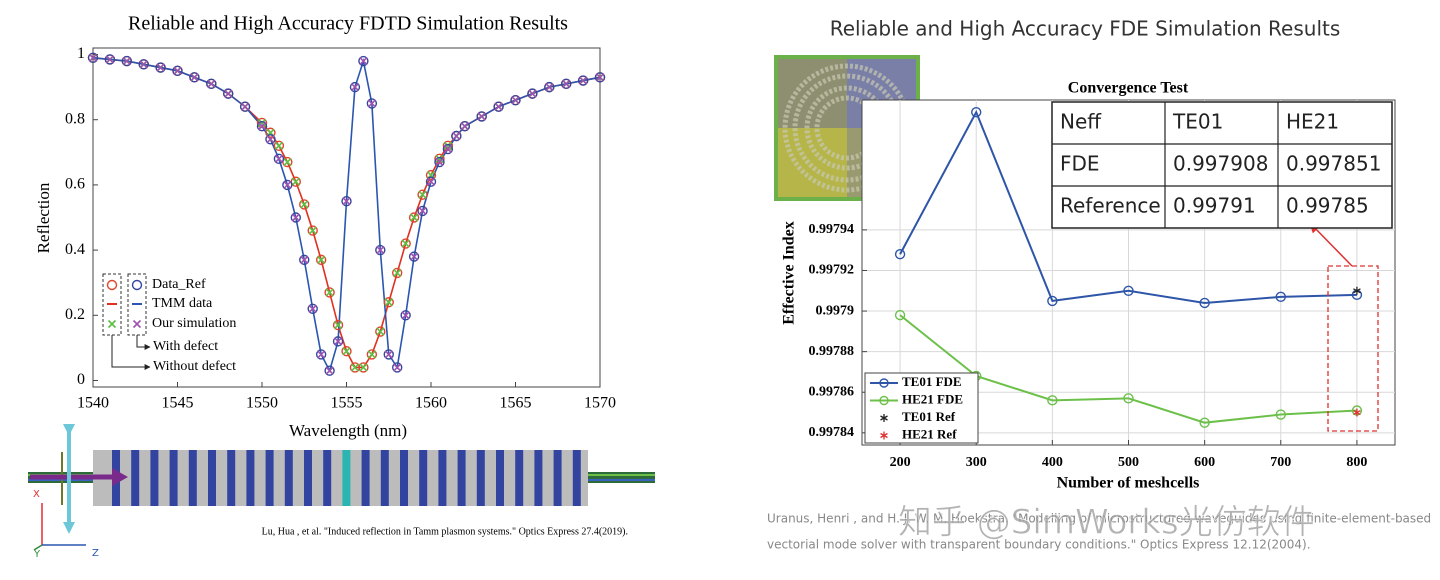 The height and width of the screenshot is (580, 1440). What do you see at coordinates (1331, 244) in the screenshot?
I see `highlight-arrow` at bounding box center [1331, 244].